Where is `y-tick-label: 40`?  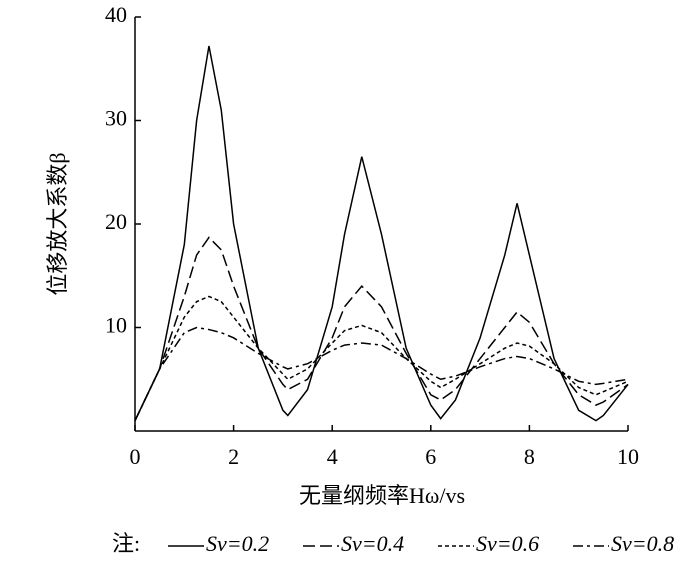
y-tick-label: 40 is located at coordinates (116, 14).